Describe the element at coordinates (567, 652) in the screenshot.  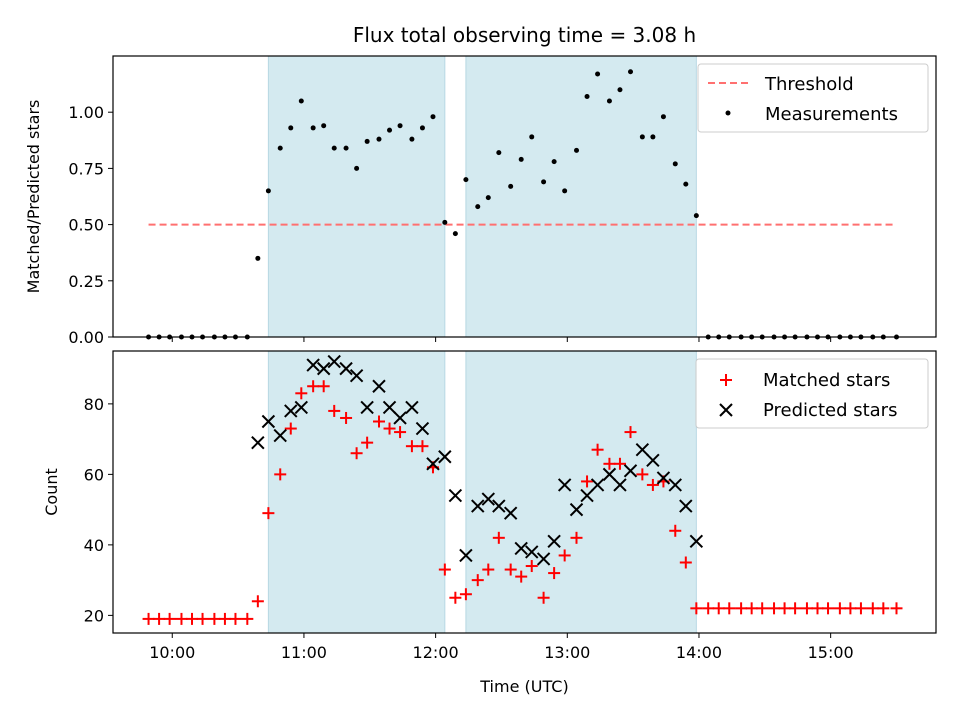
I see `x-tick-label: 13:00` at that location.